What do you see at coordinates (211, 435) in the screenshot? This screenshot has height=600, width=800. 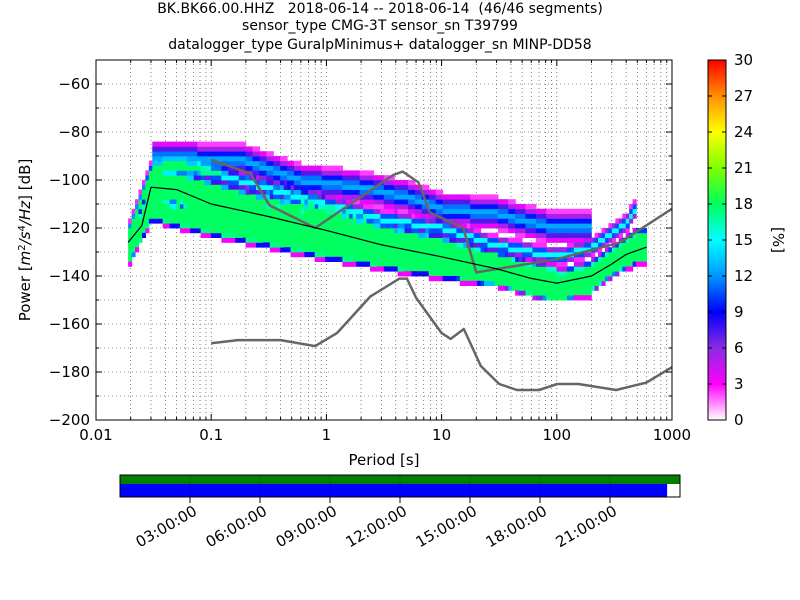 I see `x-tick-label: 0.1` at bounding box center [211, 435].